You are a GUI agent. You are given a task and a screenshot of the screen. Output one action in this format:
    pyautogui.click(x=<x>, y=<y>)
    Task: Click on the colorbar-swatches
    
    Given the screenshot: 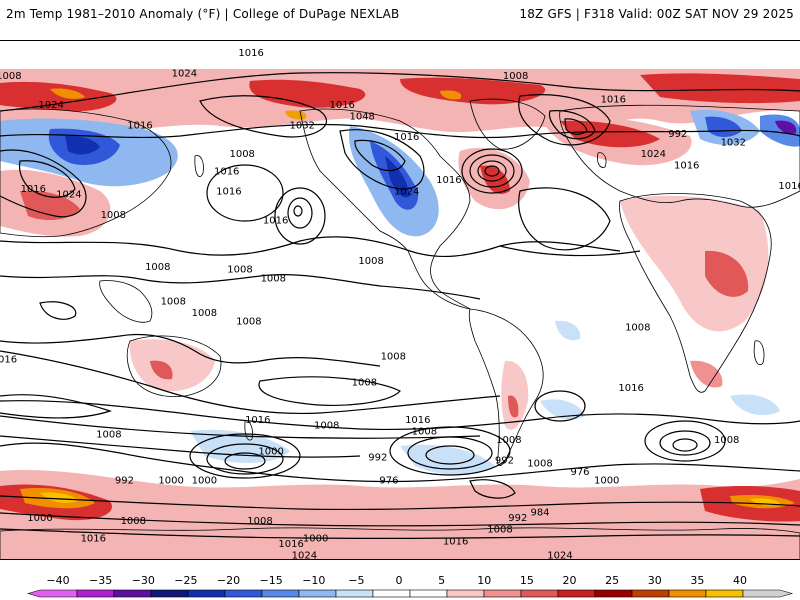 What is the action you would take?
    pyautogui.click(x=410, y=593)
    